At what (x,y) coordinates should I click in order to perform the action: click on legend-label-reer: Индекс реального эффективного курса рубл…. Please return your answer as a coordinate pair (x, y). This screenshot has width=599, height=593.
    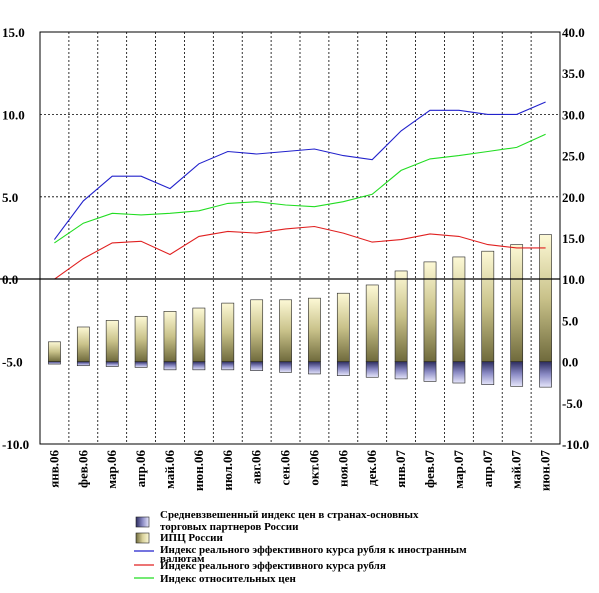
    Looking at the image, I should click on (273, 566).